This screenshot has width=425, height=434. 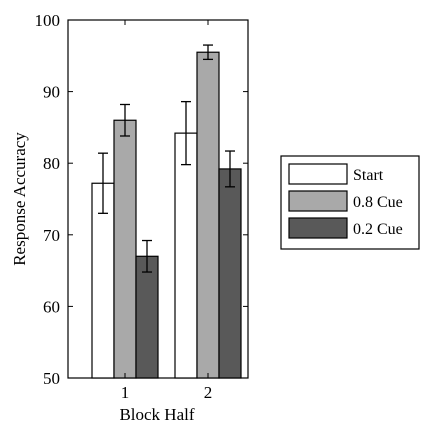 What do you see at coordinates (51, 378) in the screenshot?
I see `y-tick-label: 50` at bounding box center [51, 378].